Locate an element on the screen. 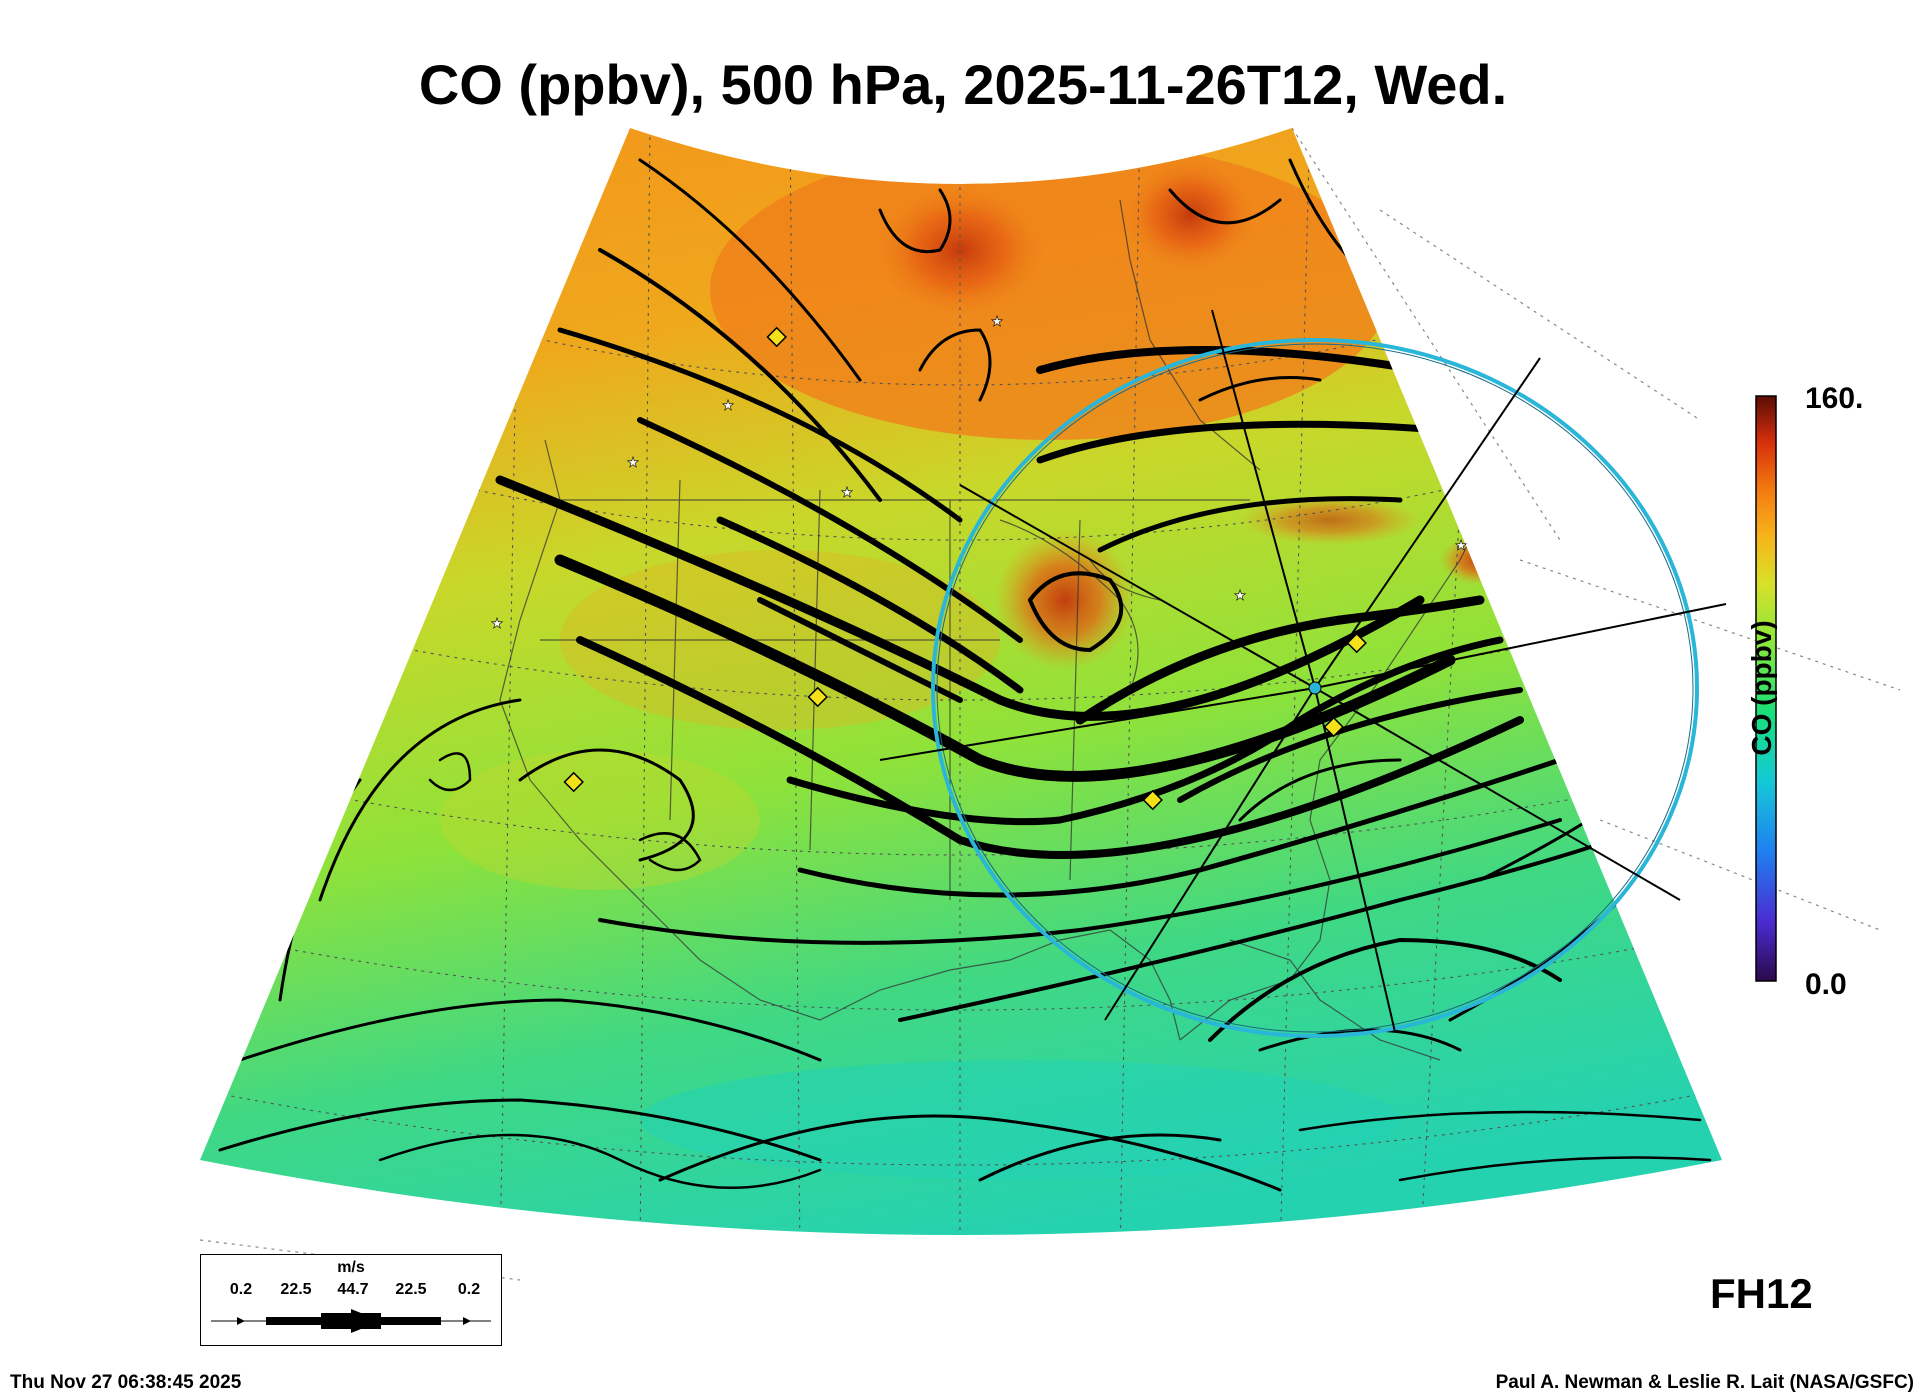  wind-legend-arrow is located at coordinates (351, 1321).